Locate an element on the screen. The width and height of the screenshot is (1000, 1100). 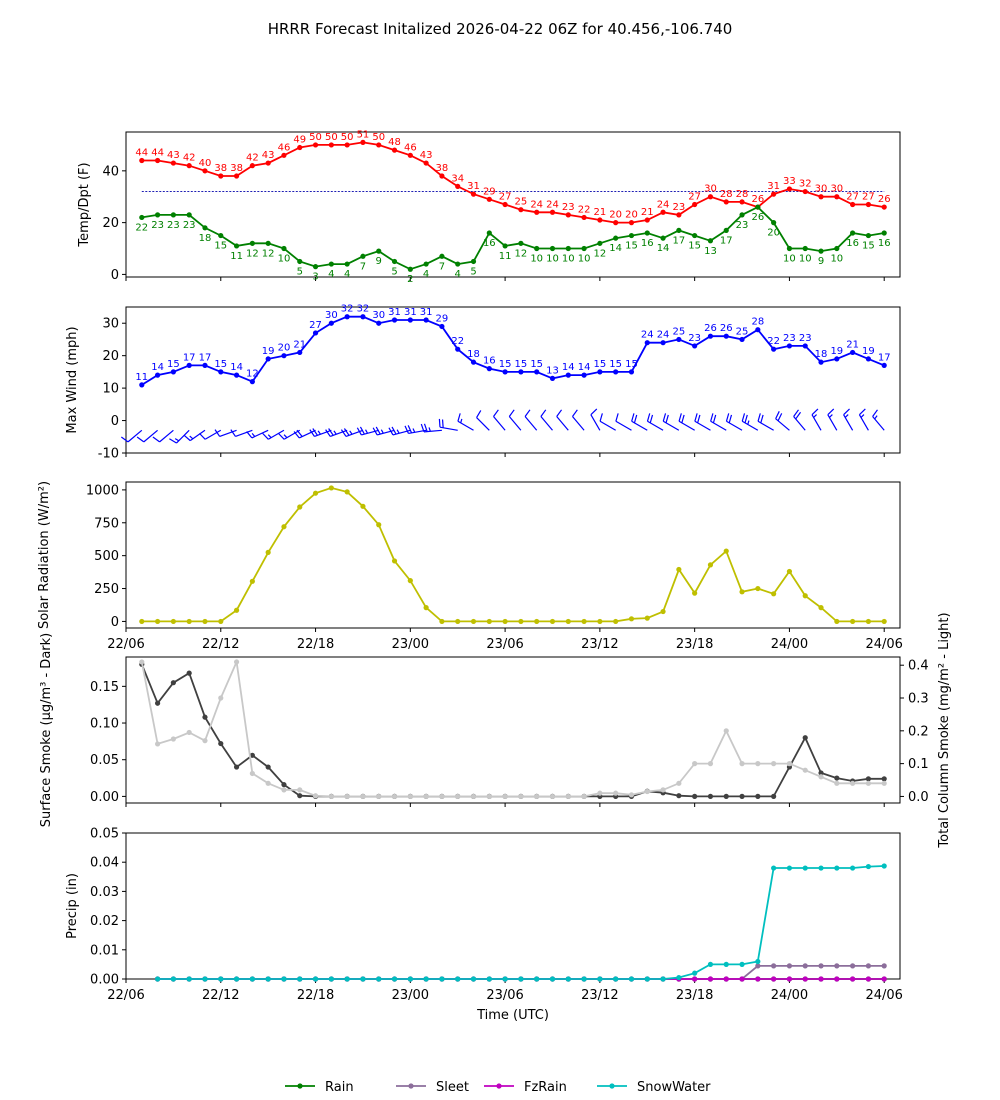
legend-label: Rain is located at coordinates (339, 1087).